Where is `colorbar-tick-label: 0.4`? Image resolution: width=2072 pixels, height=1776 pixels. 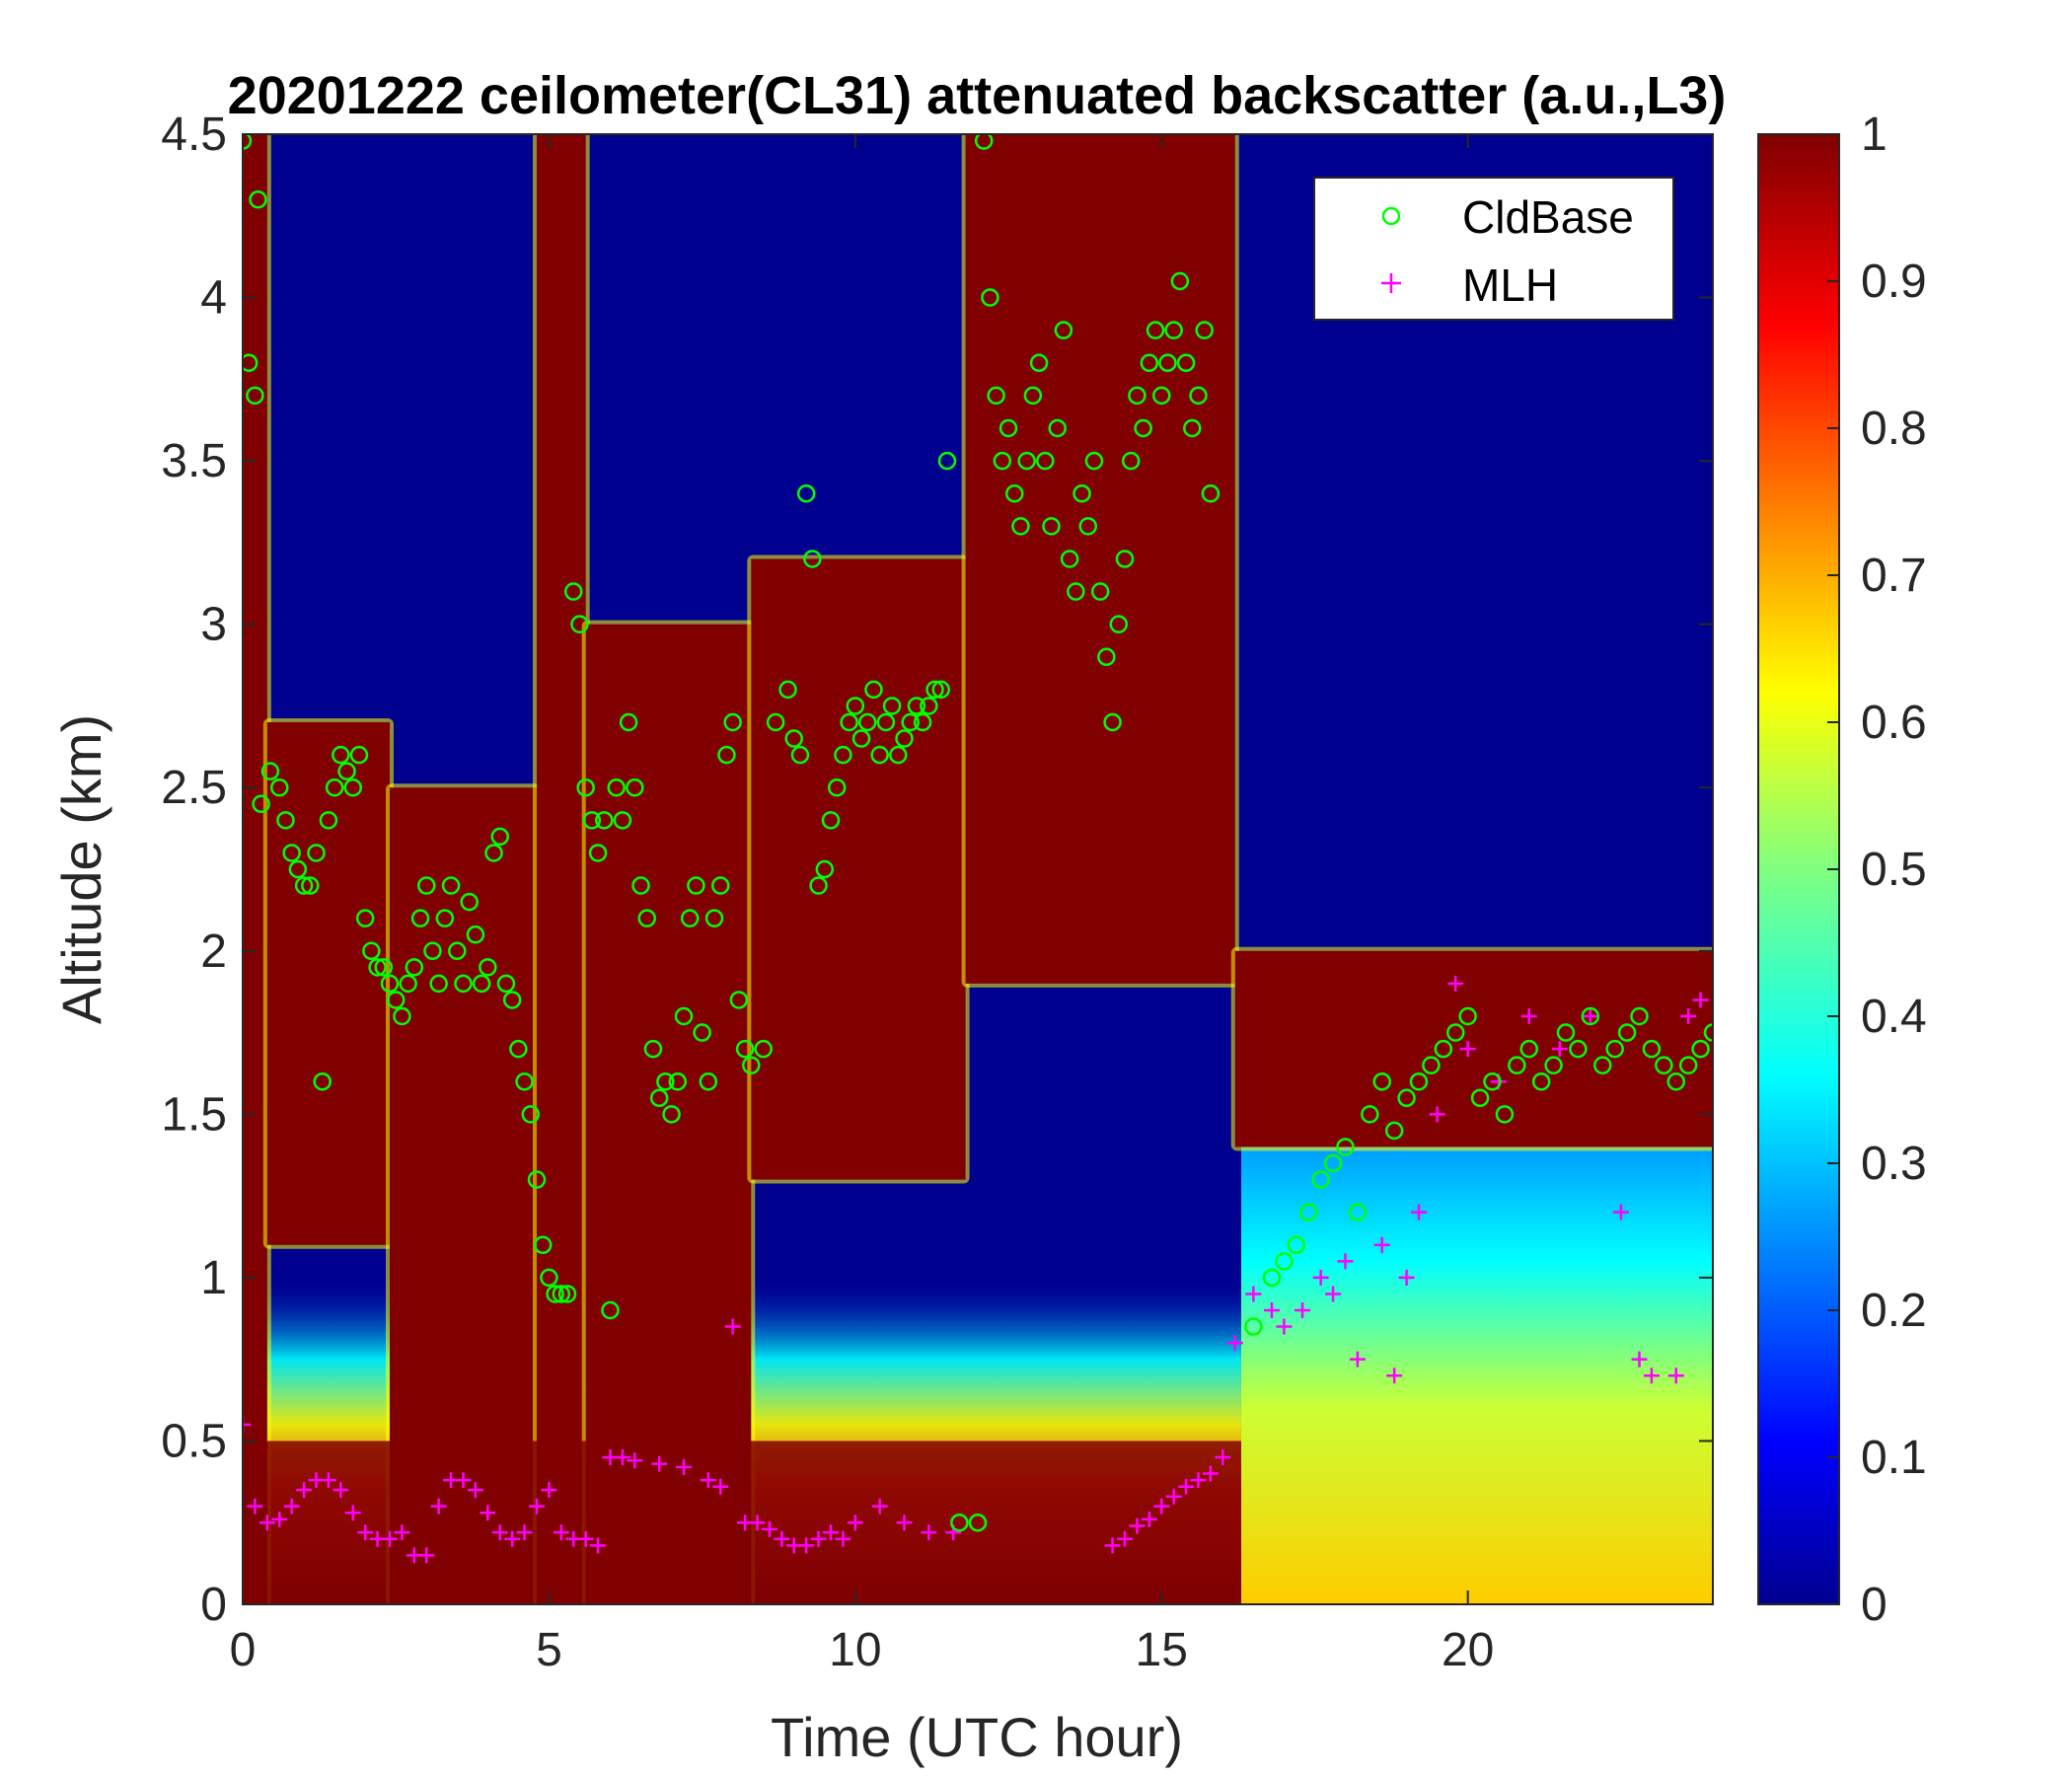
colorbar-tick-label: 0.4 is located at coordinates (1894, 1017).